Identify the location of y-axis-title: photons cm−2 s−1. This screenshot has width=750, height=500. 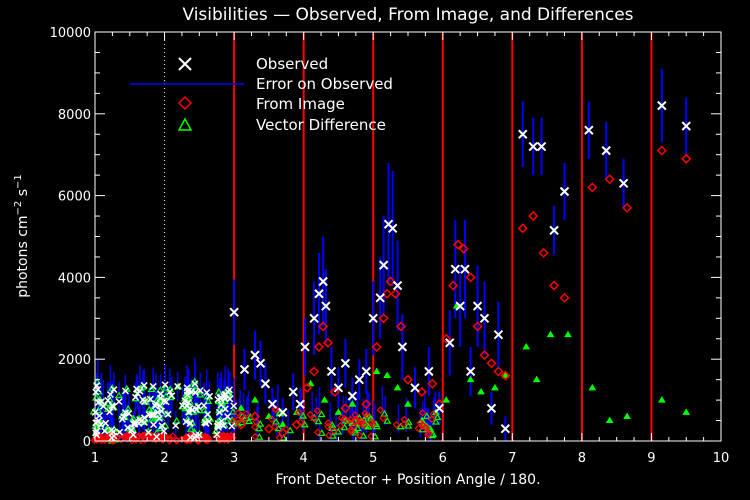
(22, 236).